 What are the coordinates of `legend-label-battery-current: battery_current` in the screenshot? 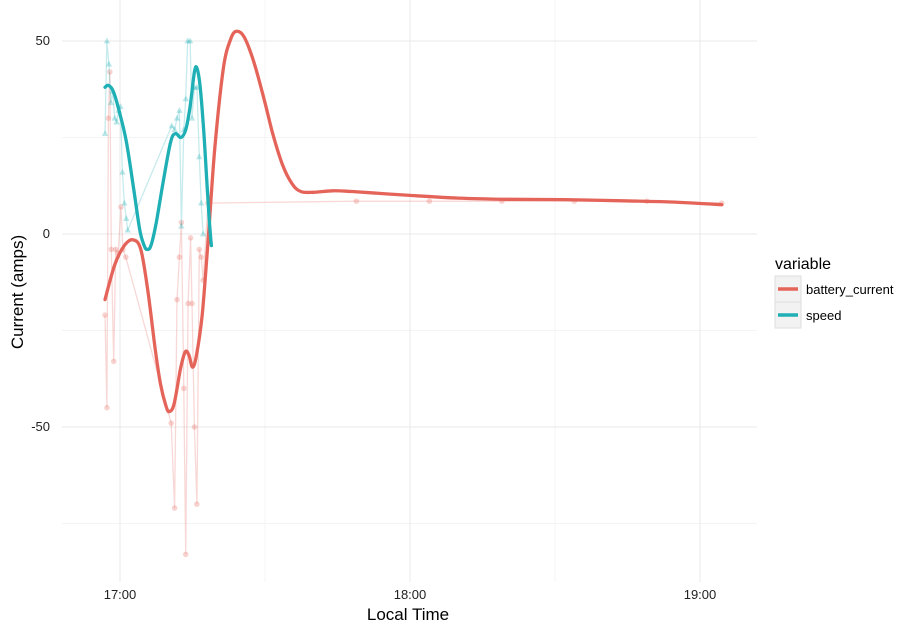 It's located at (850, 289).